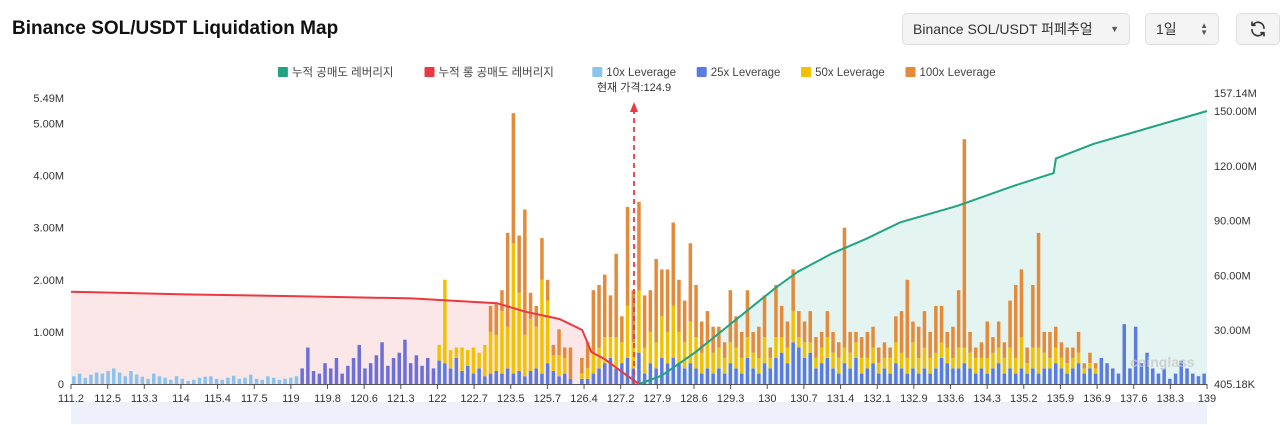 Image resolution: width=1280 pixels, height=425 pixels. I want to click on x-tick-label: 121.3, so click(401, 397).